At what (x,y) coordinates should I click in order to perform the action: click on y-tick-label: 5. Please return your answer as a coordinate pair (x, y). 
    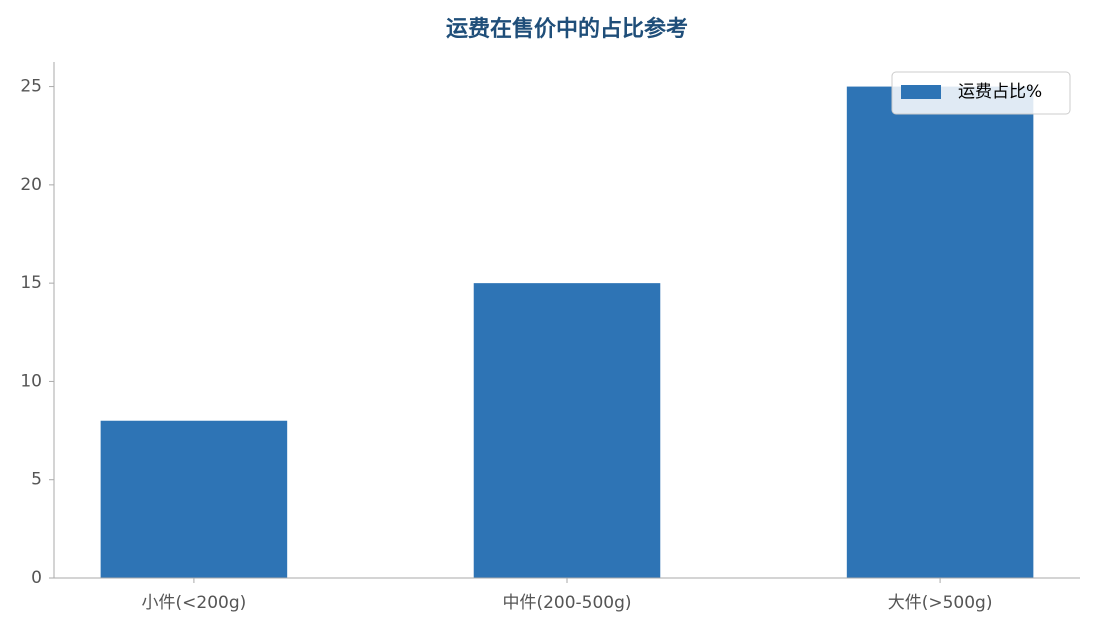
    Looking at the image, I should click on (36, 480).